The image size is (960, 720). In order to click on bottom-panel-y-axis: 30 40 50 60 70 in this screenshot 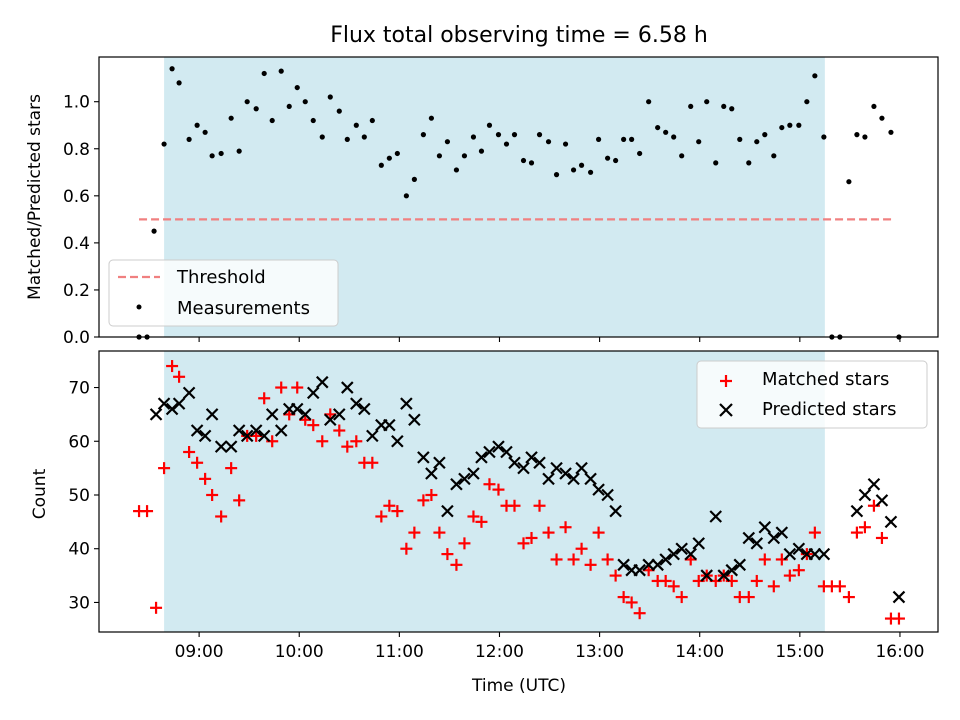, I will do `click(83, 496)`.